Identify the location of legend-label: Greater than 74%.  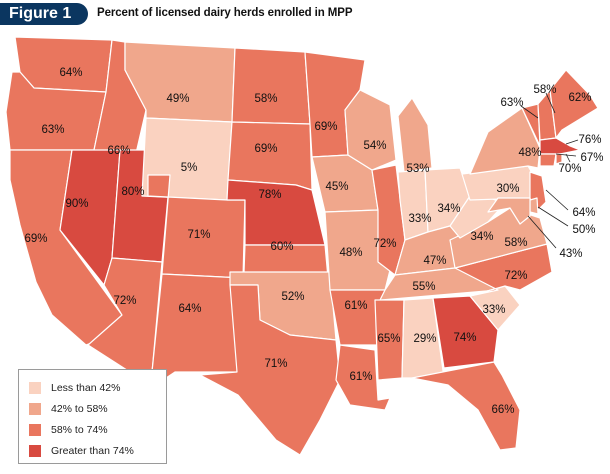
(92, 450).